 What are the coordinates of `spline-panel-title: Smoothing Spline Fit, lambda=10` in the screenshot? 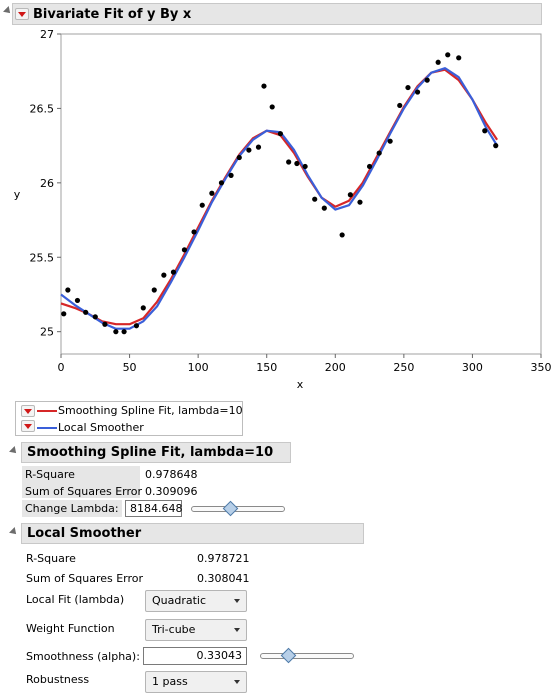 It's located at (150, 452).